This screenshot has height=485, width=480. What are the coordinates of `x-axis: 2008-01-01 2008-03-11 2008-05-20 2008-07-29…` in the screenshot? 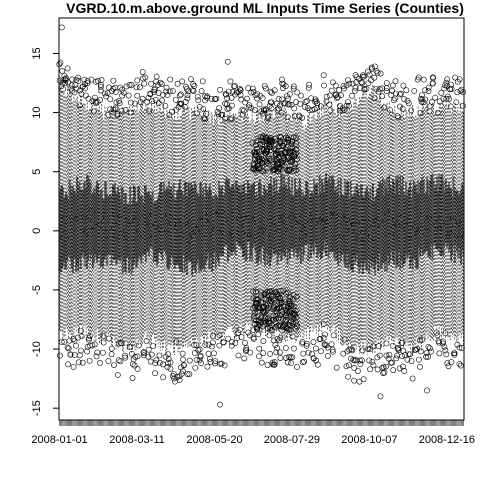 It's located at (253, 433).